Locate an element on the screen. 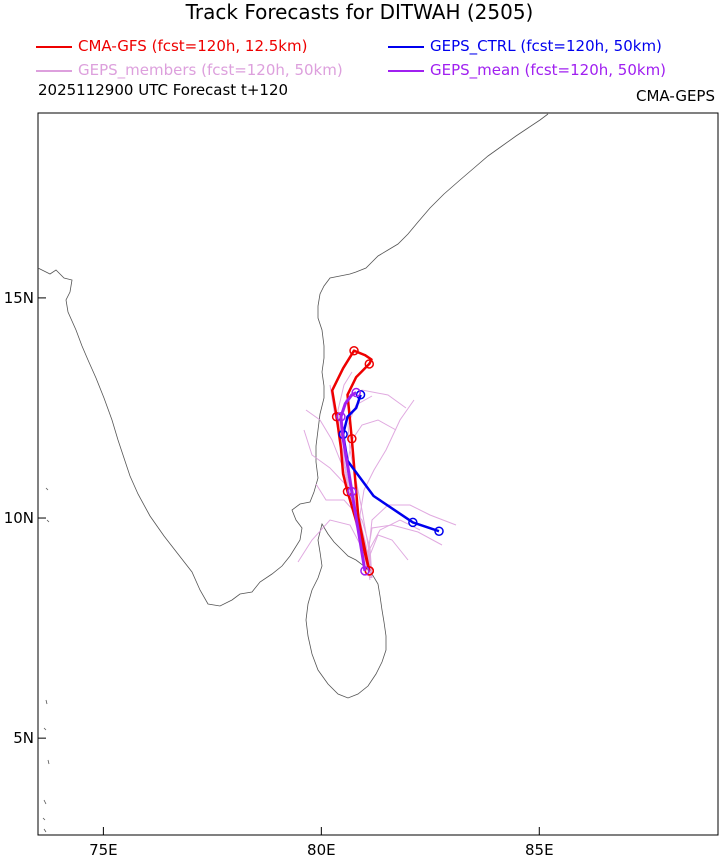 Image resolution: width=719 pixels, height=860 pixels. track-geps-mean is located at coordinates (353, 481).